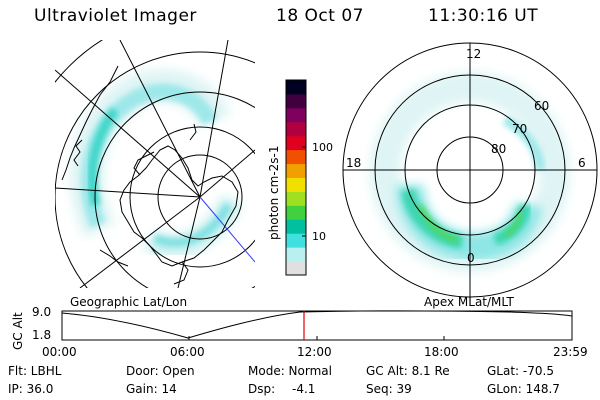 The image size is (600, 400). Describe the element at coordinates (483, 16) in the screenshot. I see `observation-time: 11:30:16 UT` at that location.